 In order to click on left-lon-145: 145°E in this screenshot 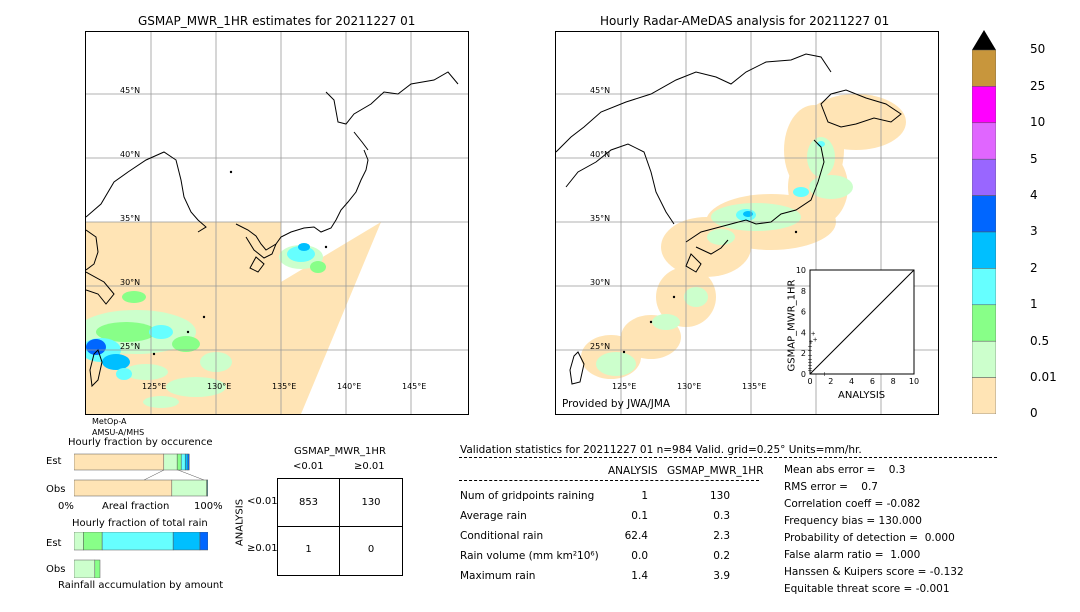, I will do `click(414, 386)`.